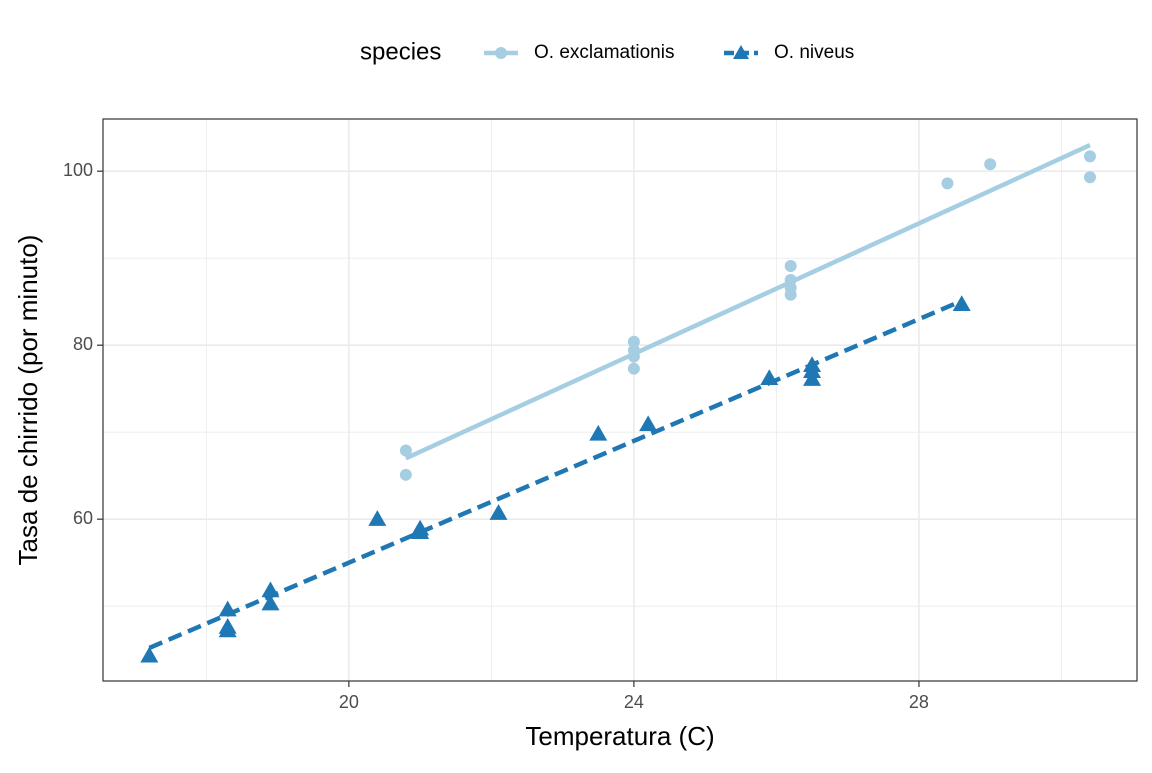 The width and height of the screenshot is (1152, 773). I want to click on y-tick-label: 100, so click(78, 170).